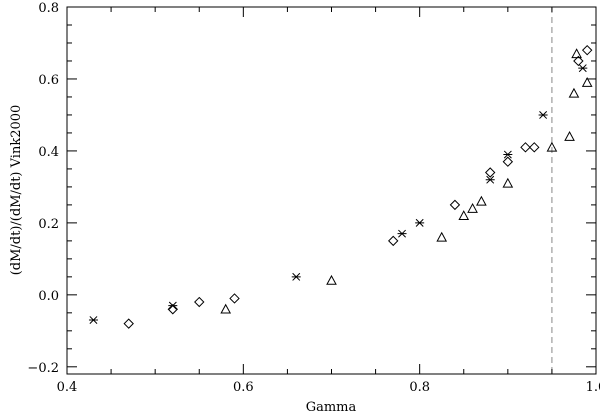  What do you see at coordinates (48, 80) in the screenshot?
I see `y-tick-label: 0.6` at bounding box center [48, 80].